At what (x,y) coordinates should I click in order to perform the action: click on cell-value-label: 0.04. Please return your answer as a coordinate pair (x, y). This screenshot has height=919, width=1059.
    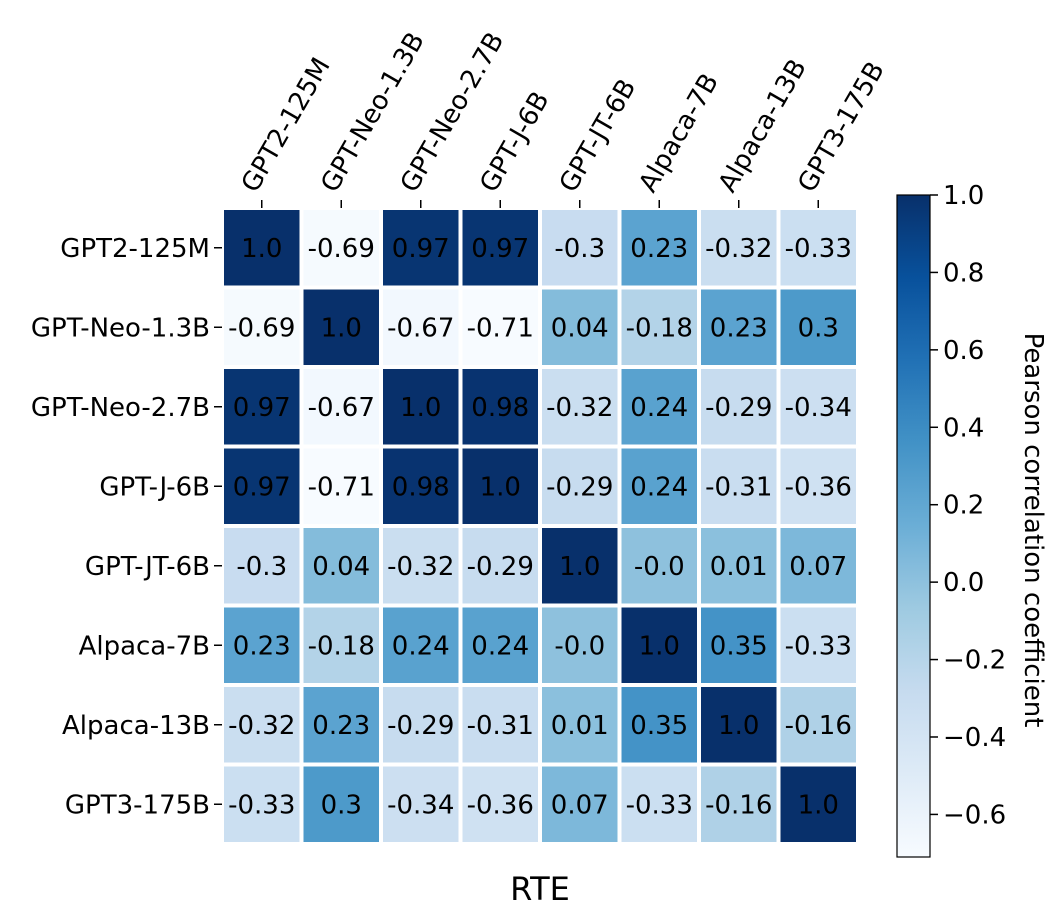
    Looking at the image, I should click on (341, 567).